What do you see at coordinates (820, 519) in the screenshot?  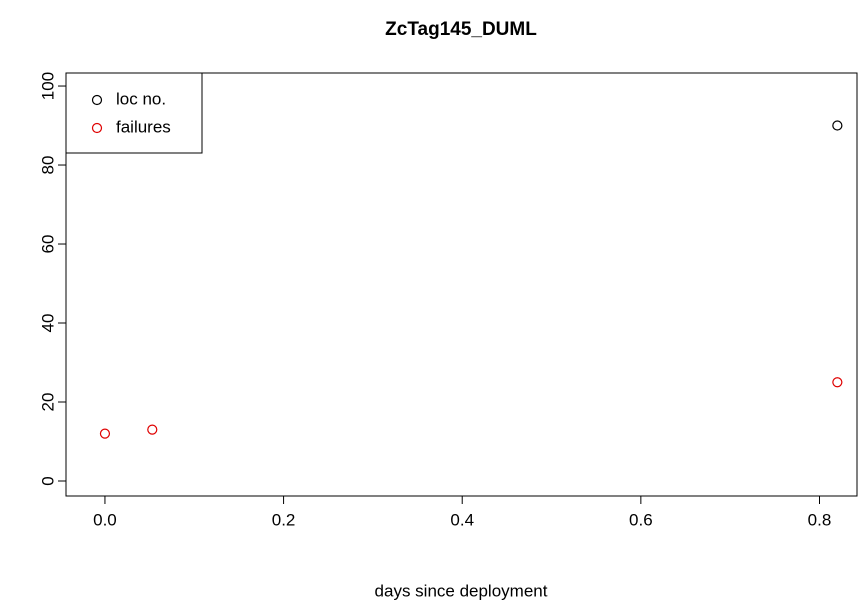 I see `x-tick-label: 0.8` at bounding box center [820, 519].